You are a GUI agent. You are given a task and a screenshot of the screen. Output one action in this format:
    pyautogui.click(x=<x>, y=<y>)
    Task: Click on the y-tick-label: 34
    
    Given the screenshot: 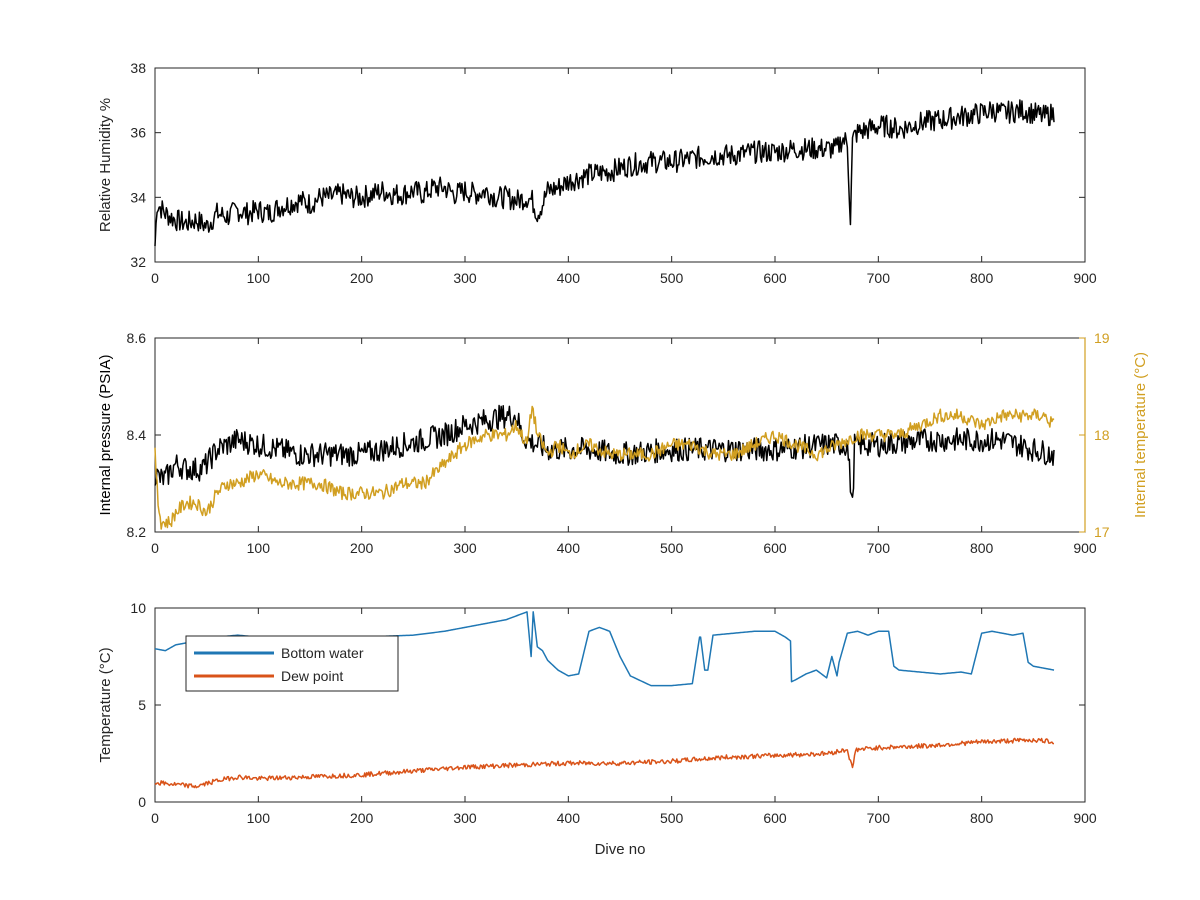 What is the action you would take?
    pyautogui.click(x=138, y=197)
    